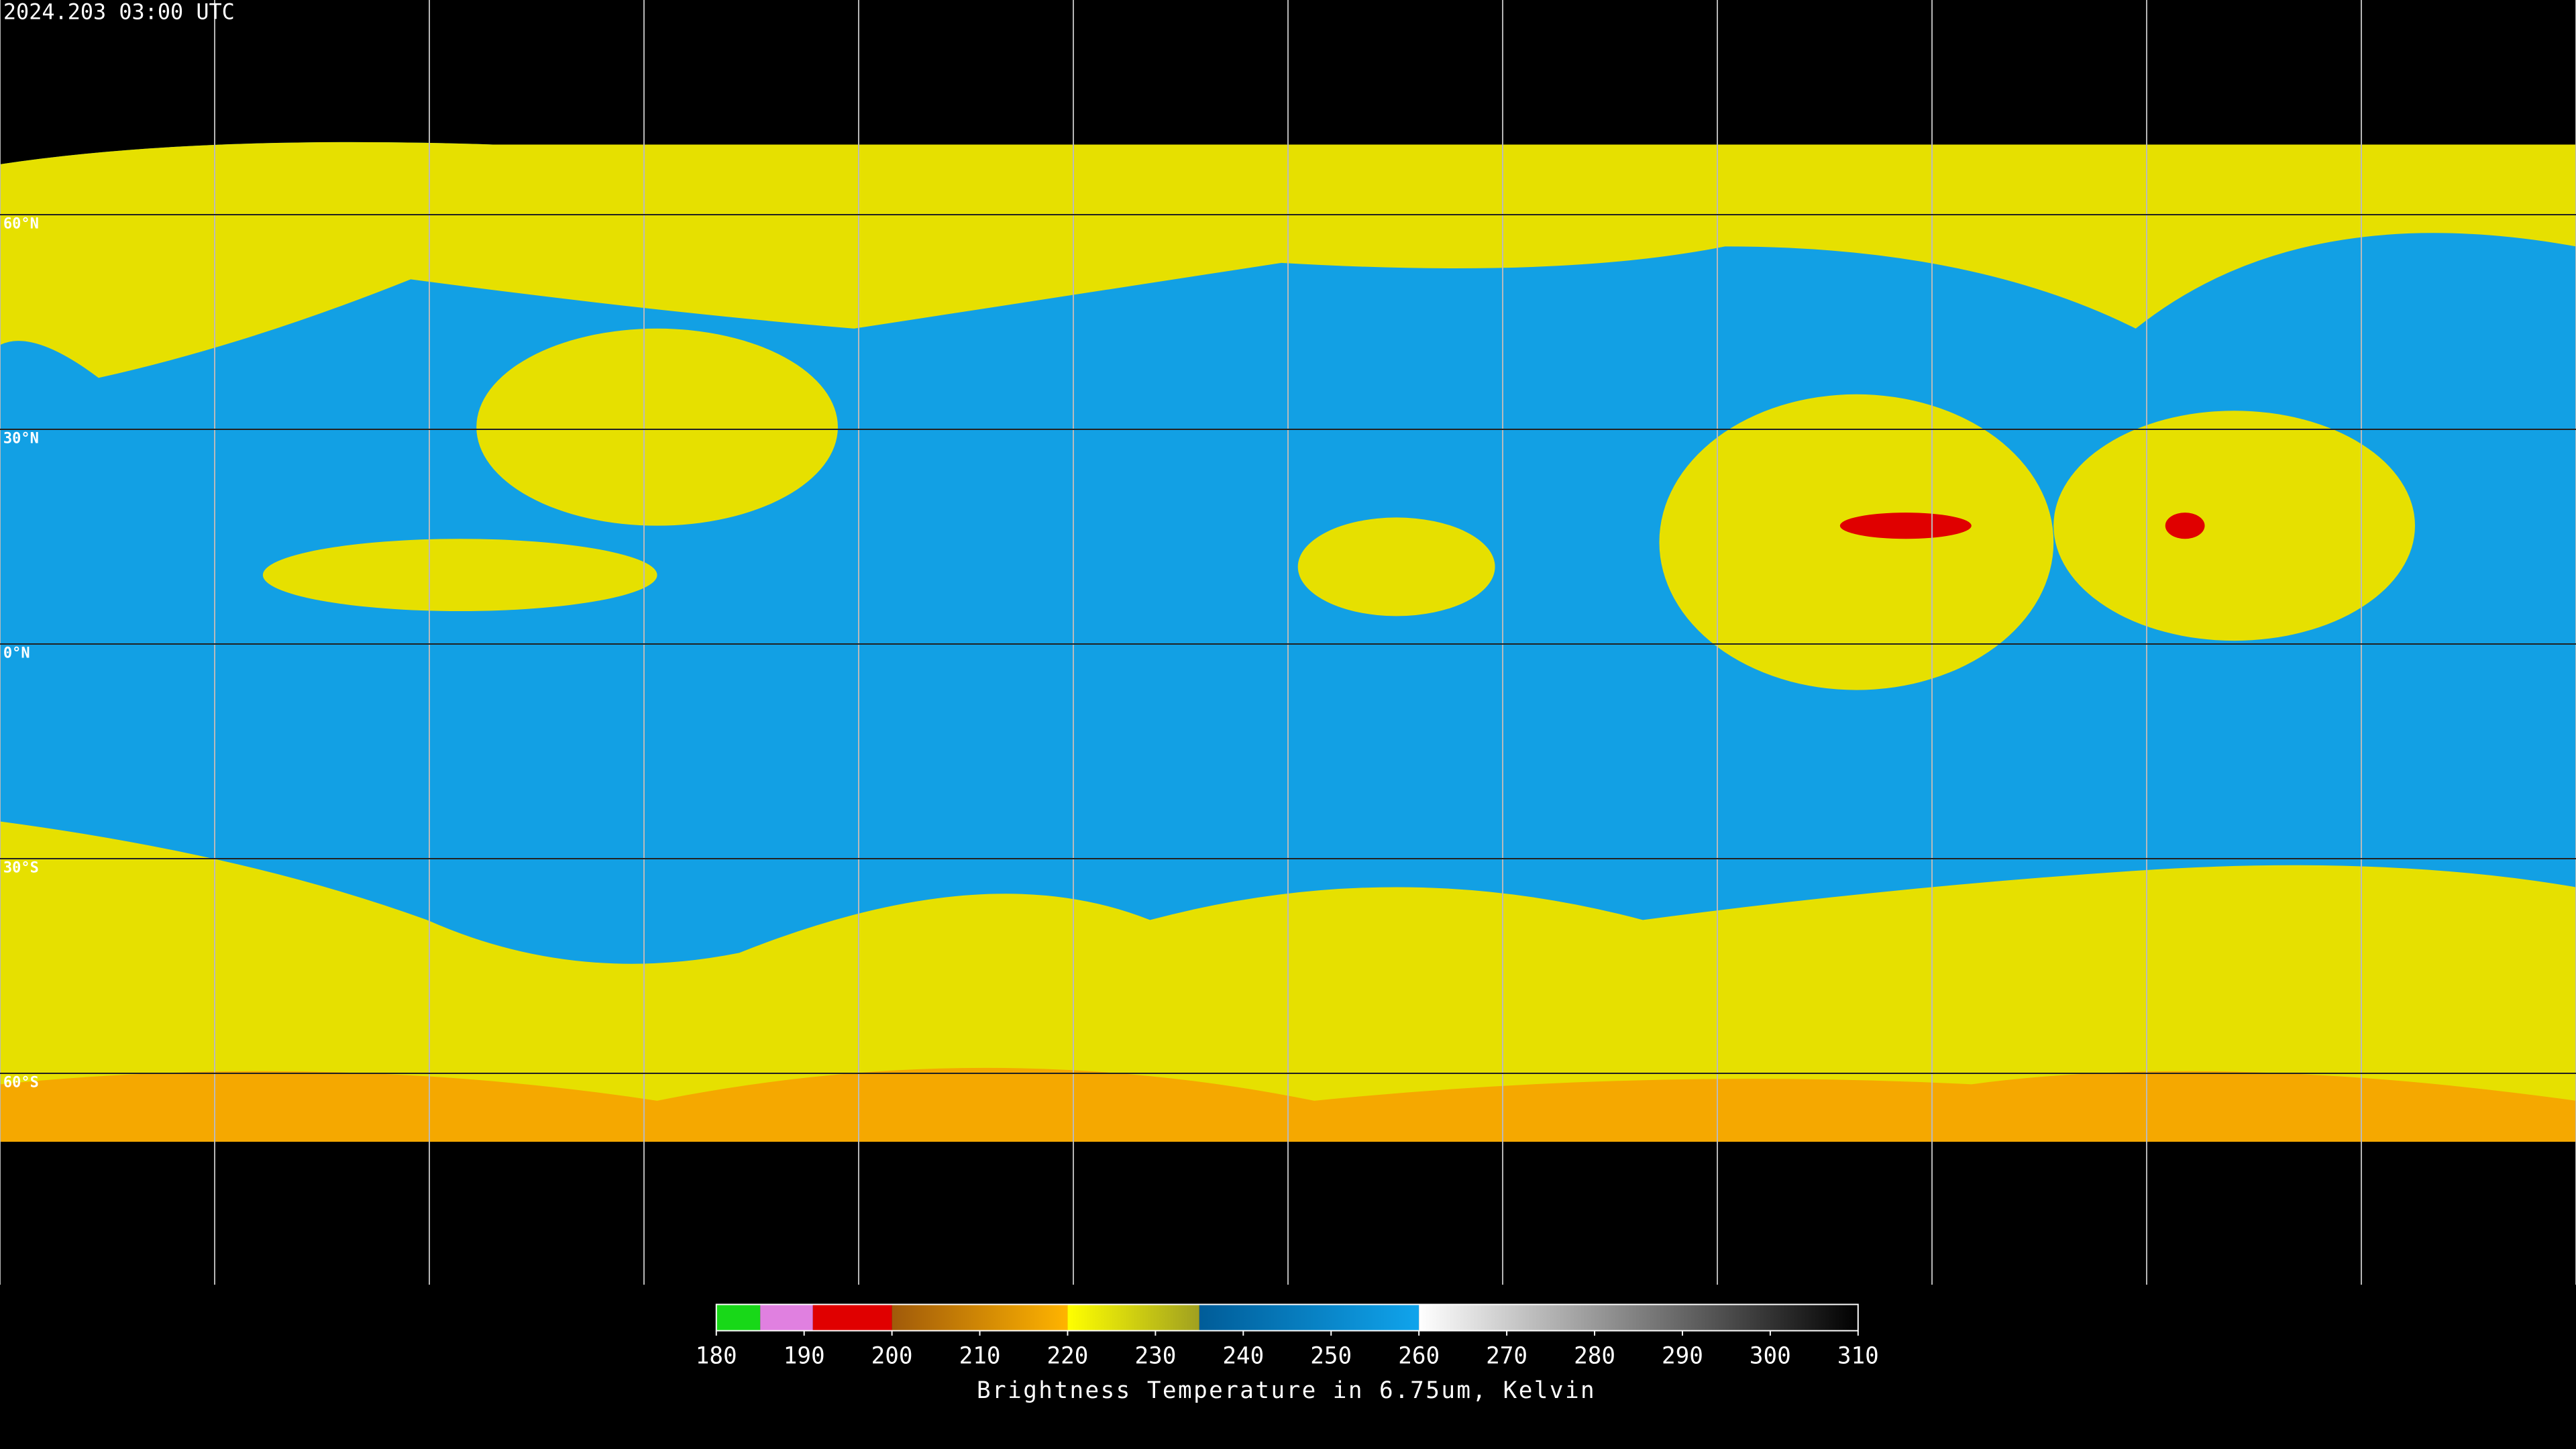  I want to click on colorbar-tick-label: 190, so click(804, 1355).